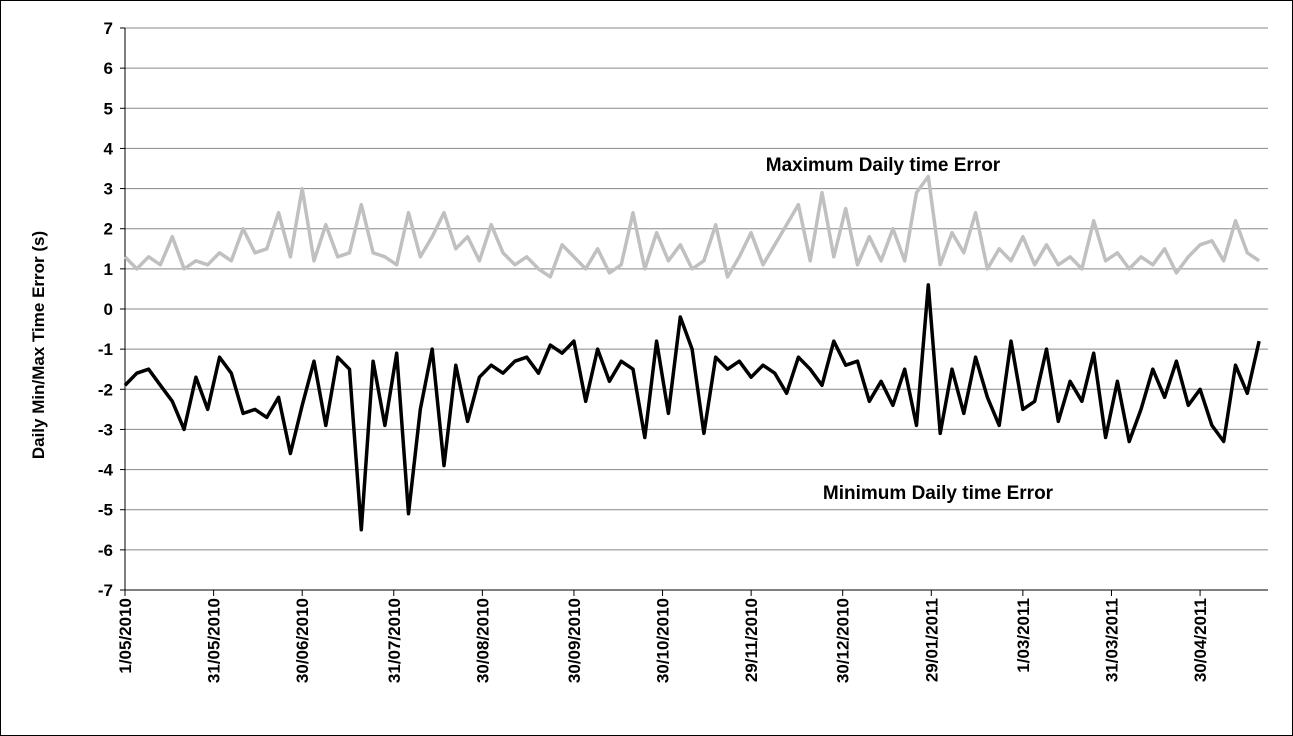 The image size is (1293, 736). What do you see at coordinates (105, 389) in the screenshot?
I see `y-tick-label: -2` at bounding box center [105, 389].